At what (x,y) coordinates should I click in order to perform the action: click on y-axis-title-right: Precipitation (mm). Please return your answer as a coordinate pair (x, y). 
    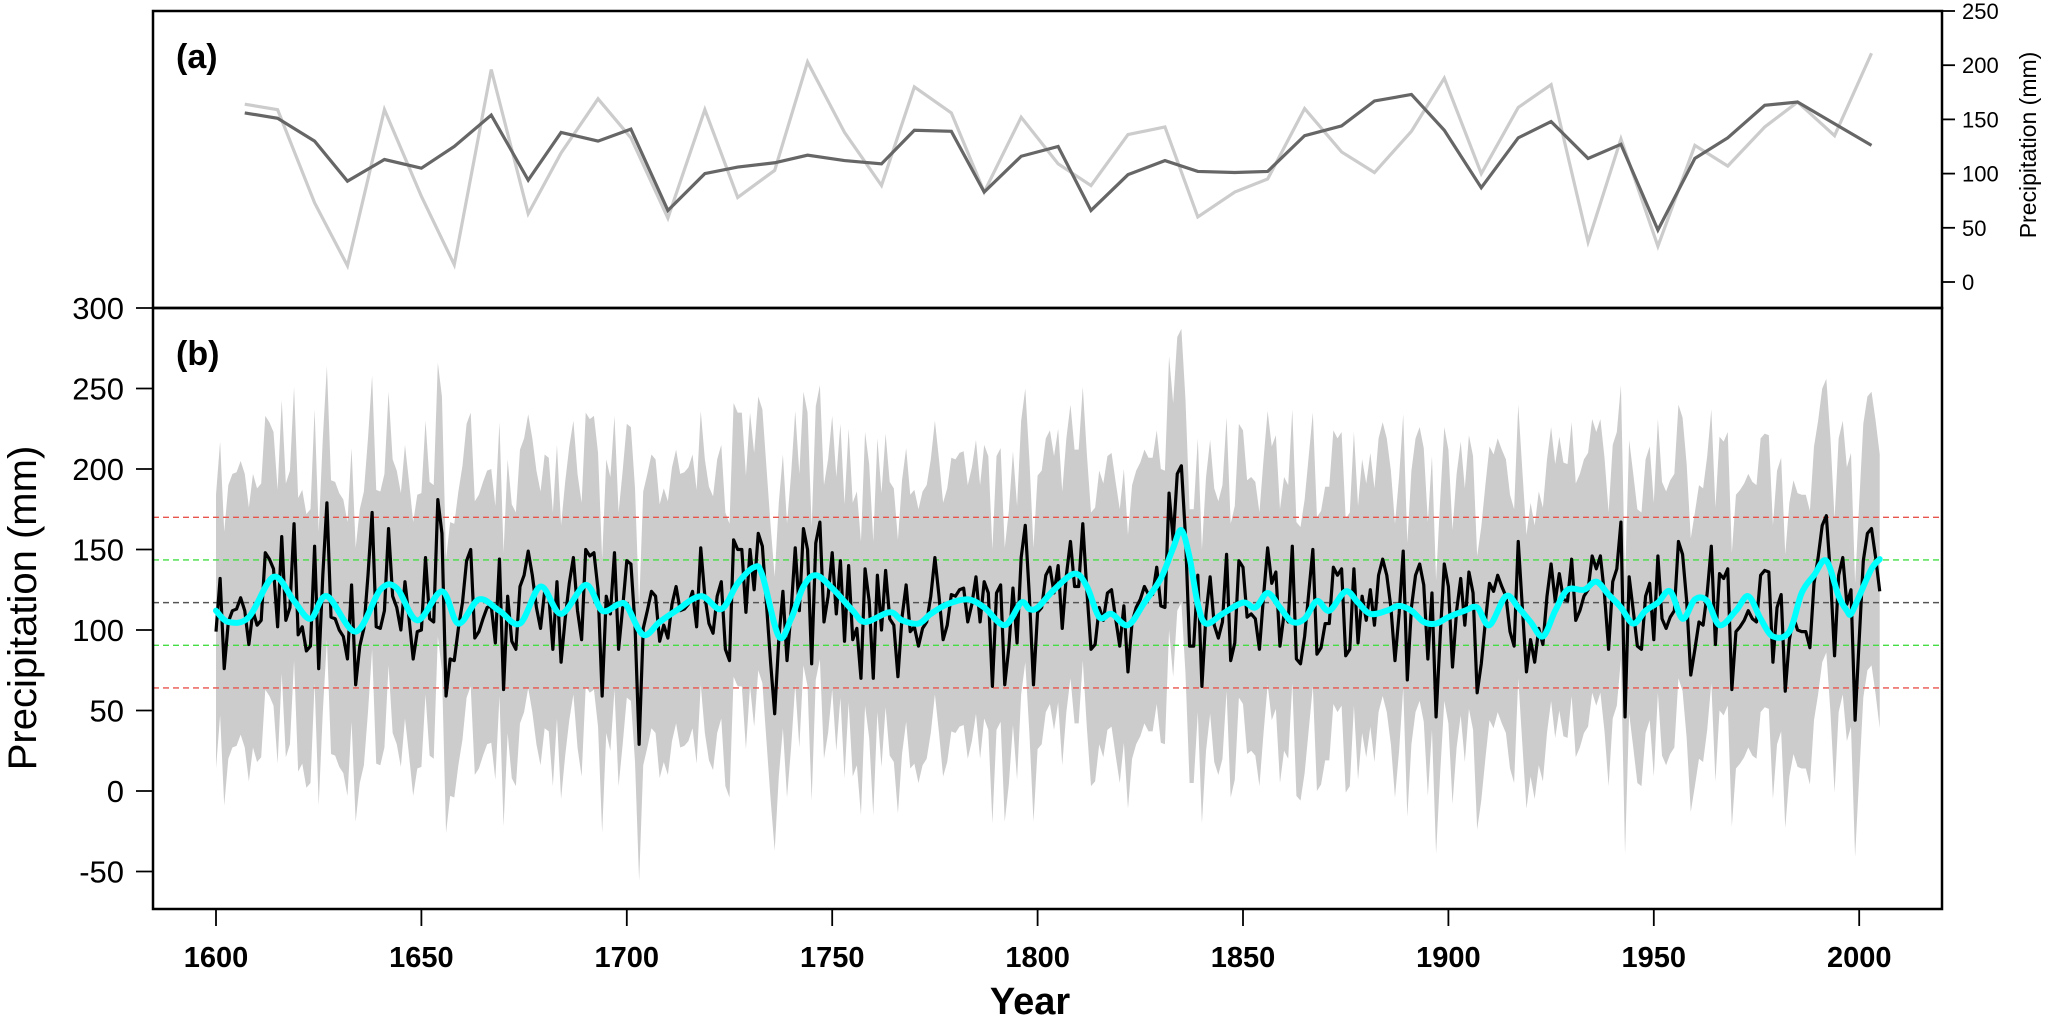
    Looking at the image, I should click on (2028, 145).